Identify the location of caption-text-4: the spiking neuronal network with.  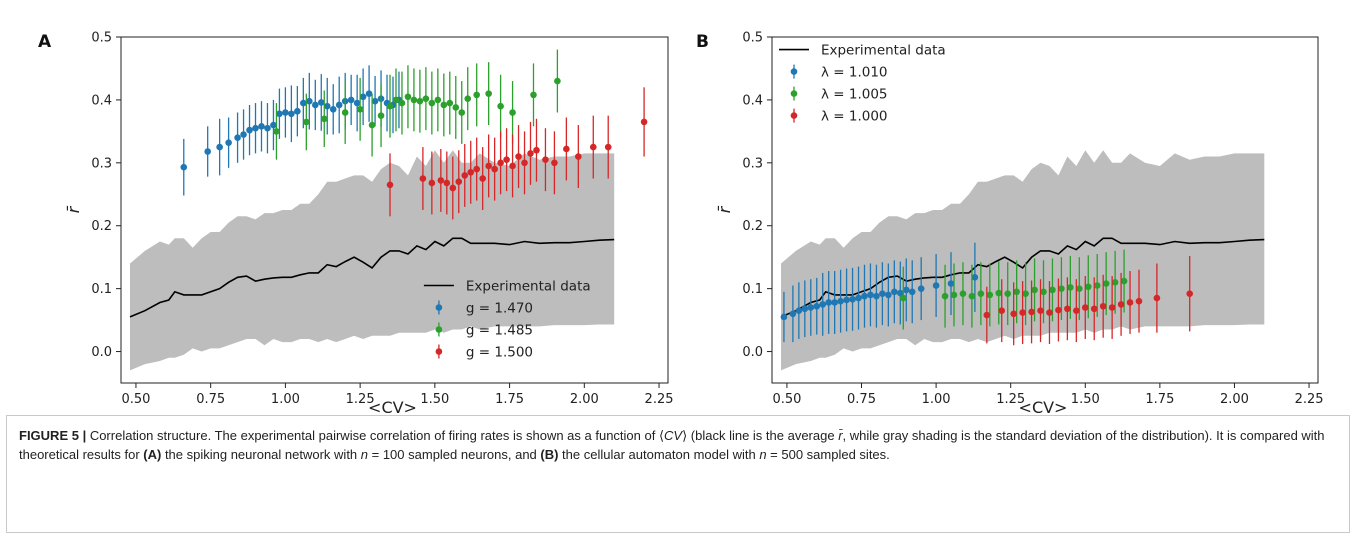
(261, 454).